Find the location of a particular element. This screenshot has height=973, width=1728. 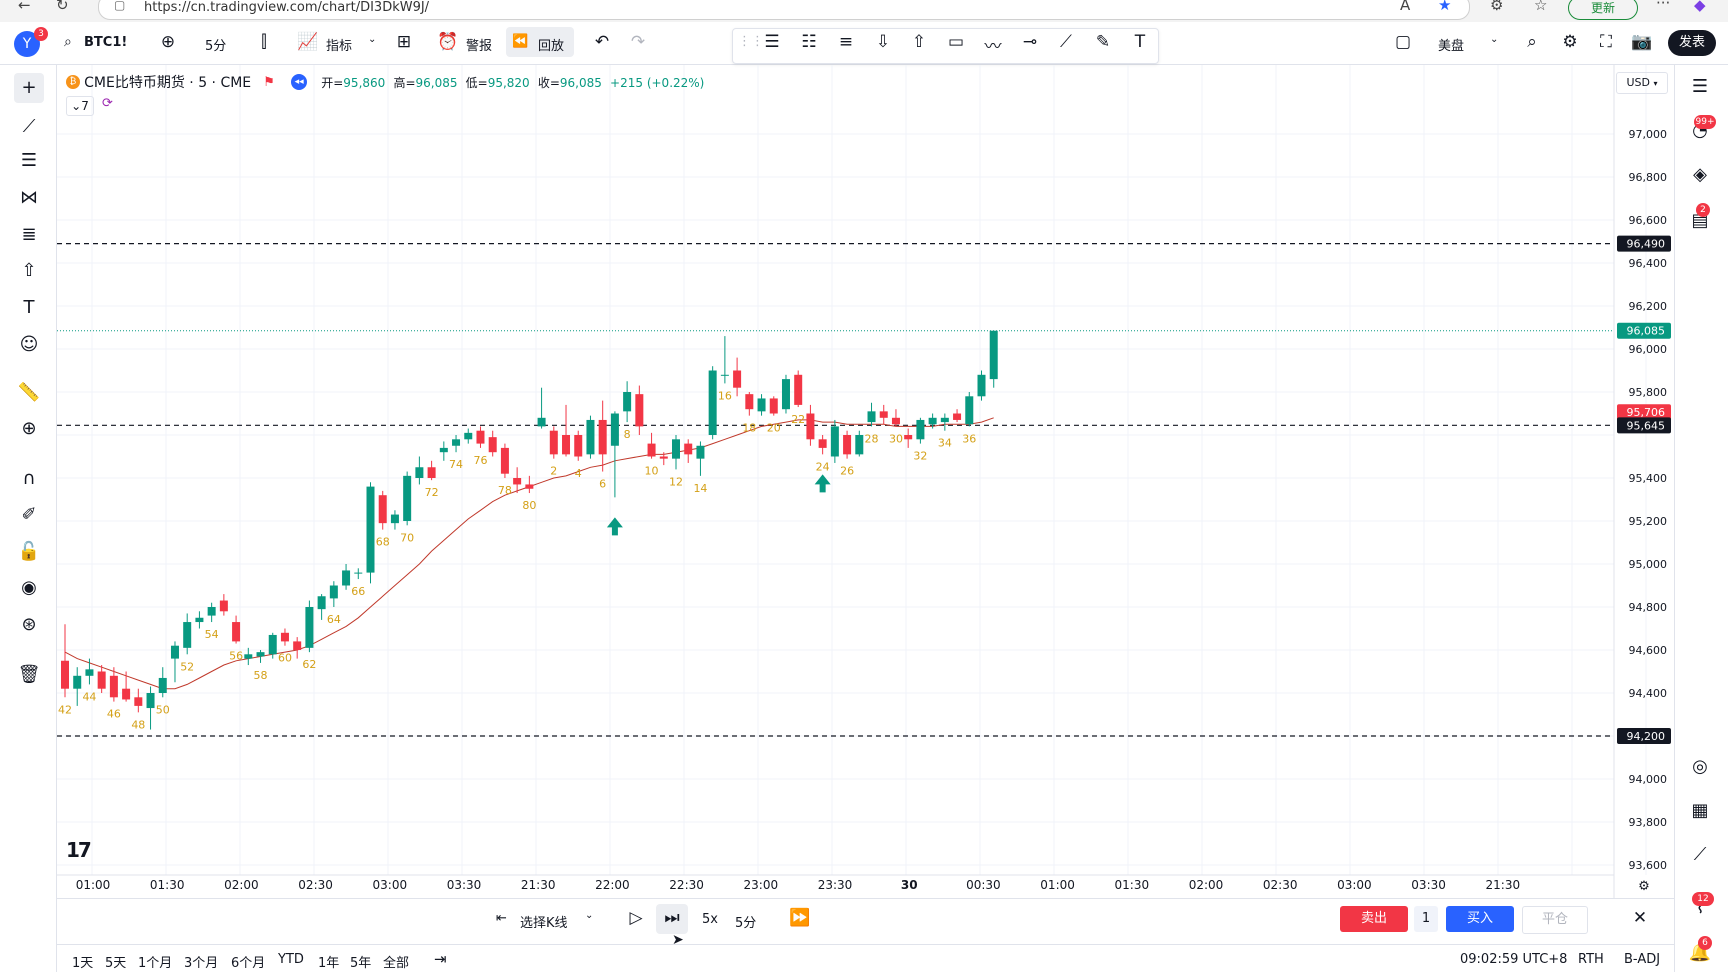

quantity-field: 1 is located at coordinates (1426, 919).